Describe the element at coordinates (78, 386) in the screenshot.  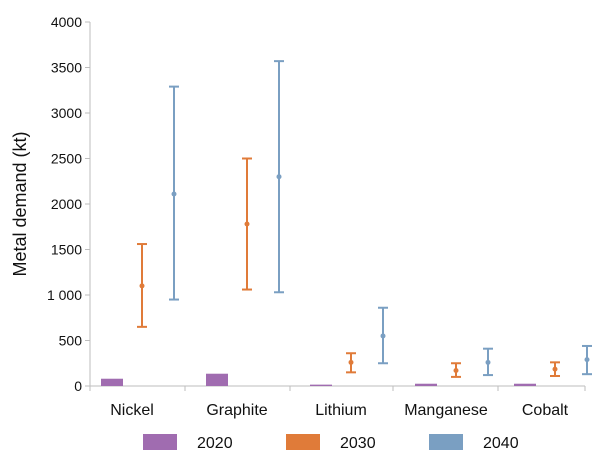
I see `y-tick-label: 0` at that location.